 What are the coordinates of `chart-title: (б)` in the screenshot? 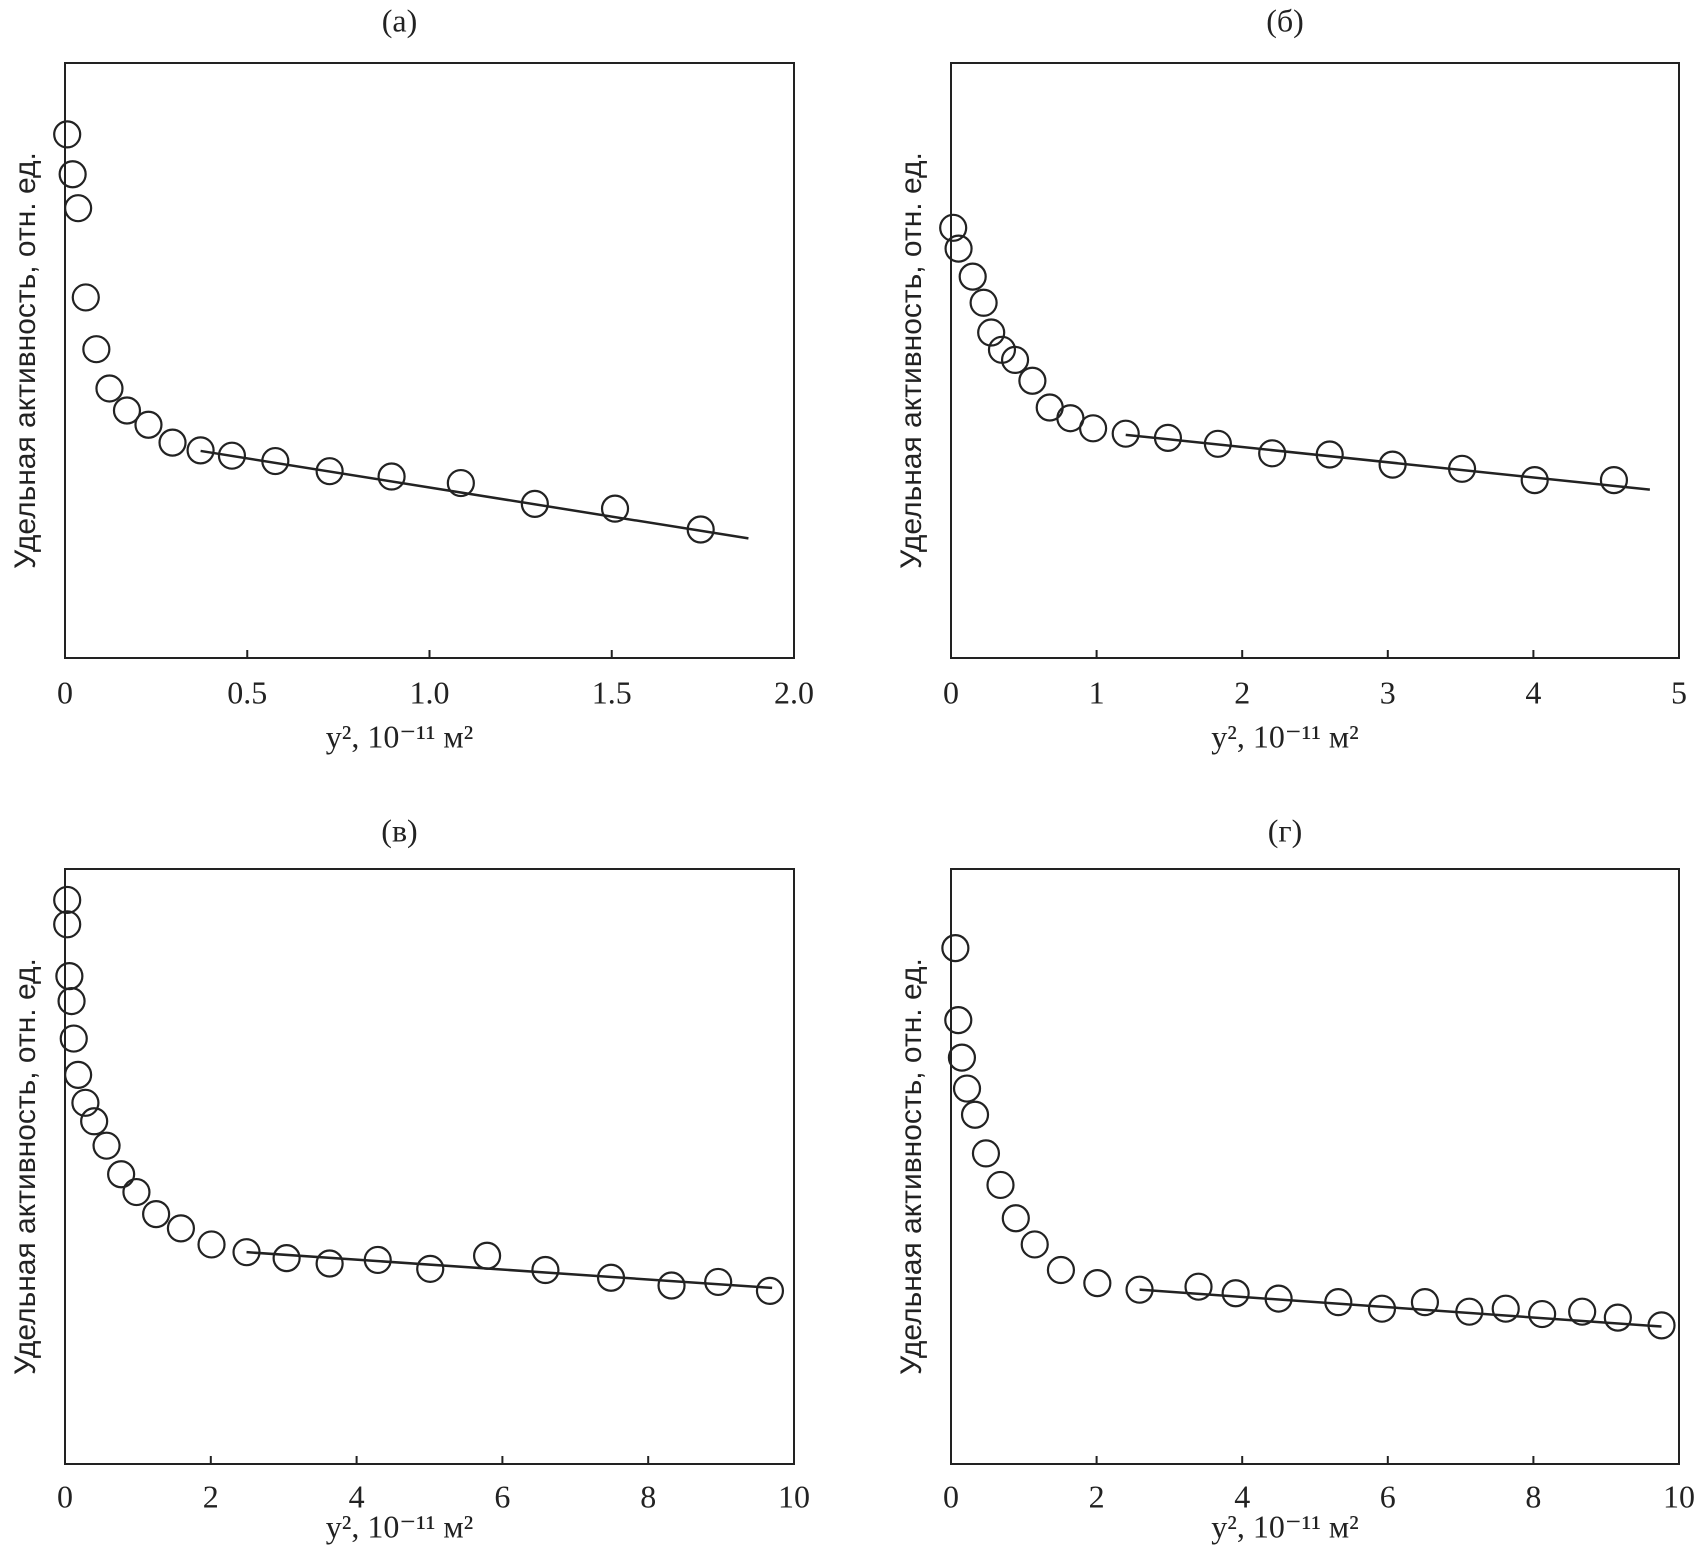 It's located at (1285, 20).